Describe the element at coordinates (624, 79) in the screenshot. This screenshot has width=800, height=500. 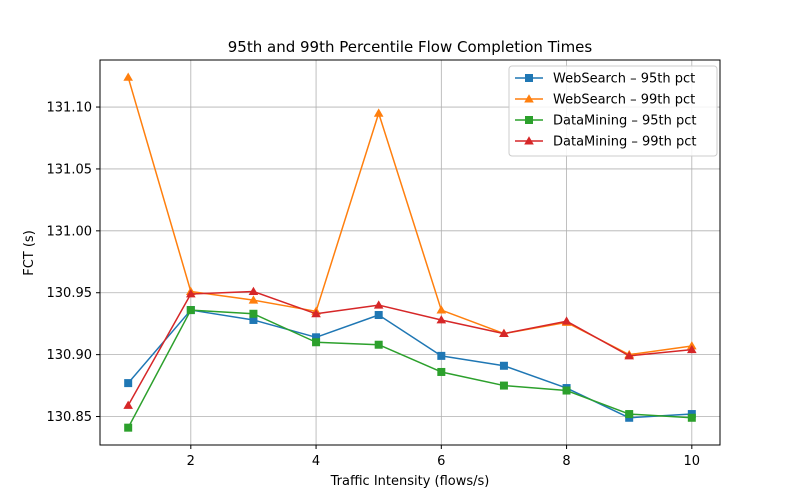
I see `legend-label: WebSearch – 95th pct` at that location.